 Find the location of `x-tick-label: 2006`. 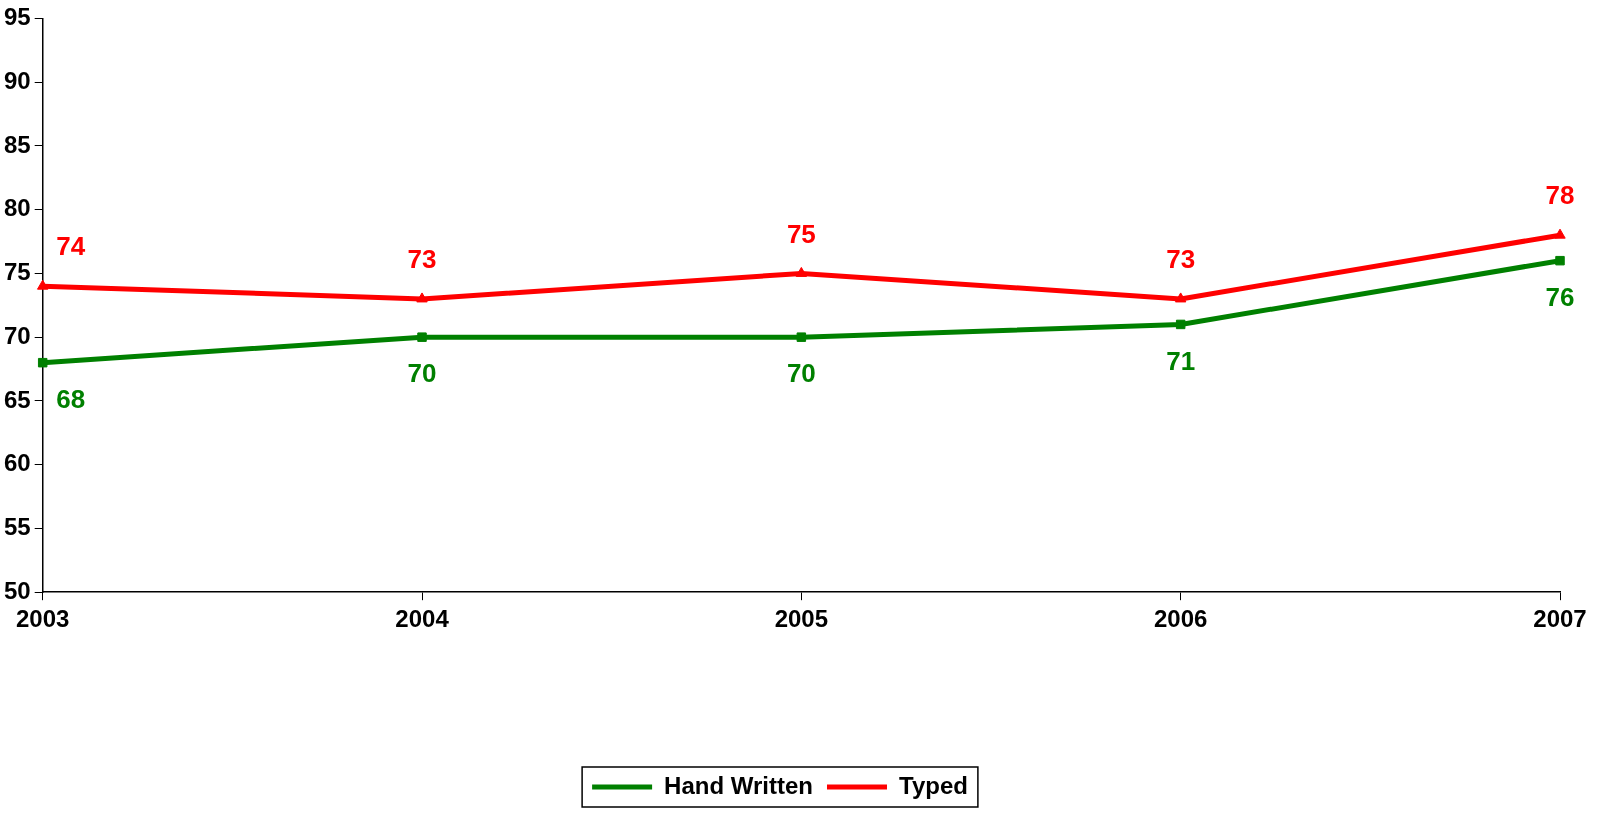

x-tick-label: 2006 is located at coordinates (1180, 619).